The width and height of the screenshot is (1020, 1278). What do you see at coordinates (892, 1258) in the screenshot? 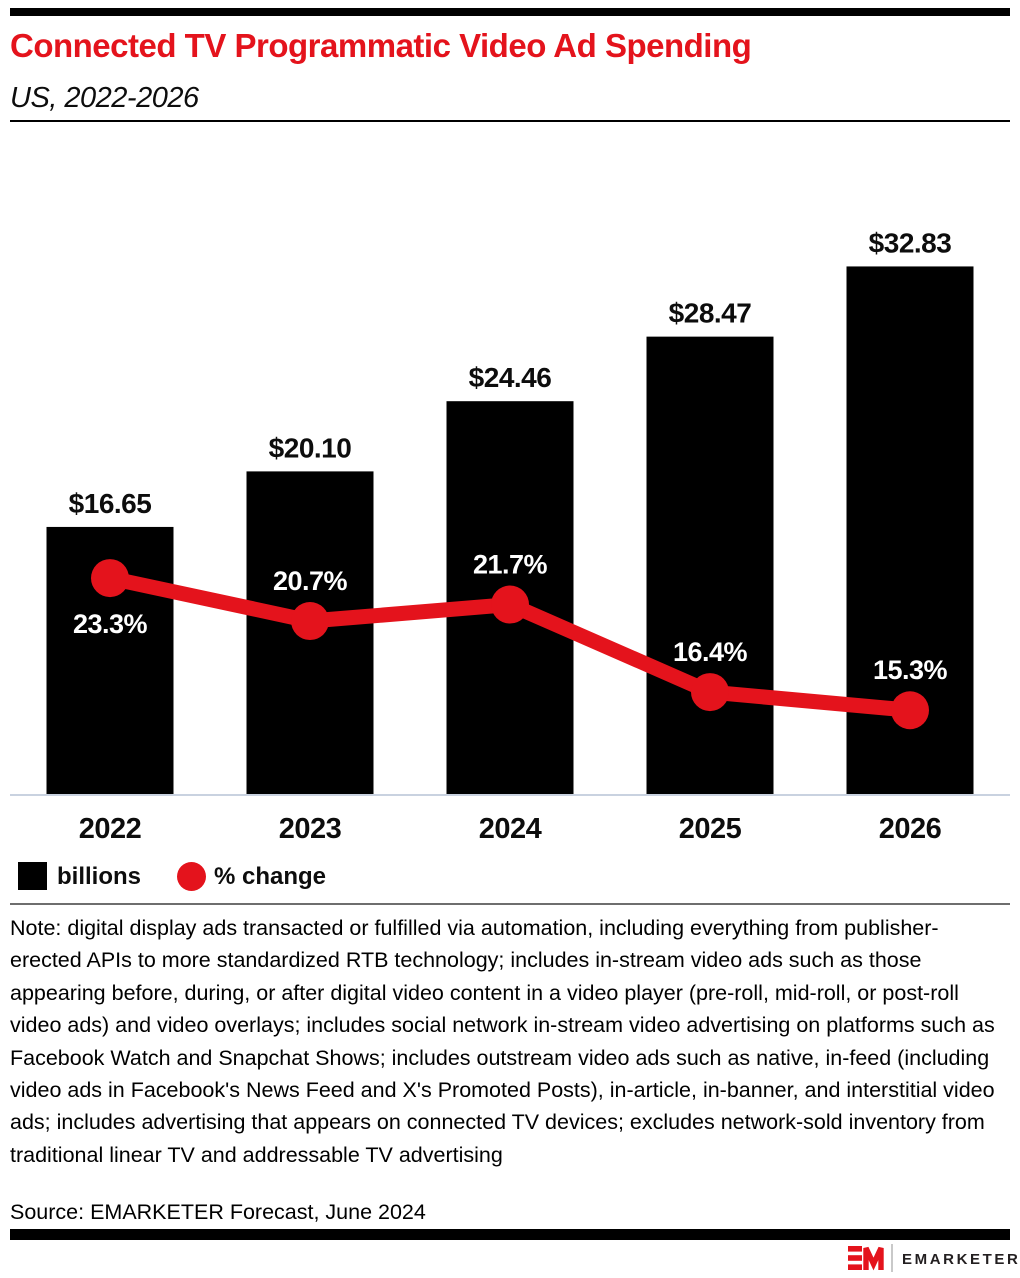
I see `logo-divider` at bounding box center [892, 1258].